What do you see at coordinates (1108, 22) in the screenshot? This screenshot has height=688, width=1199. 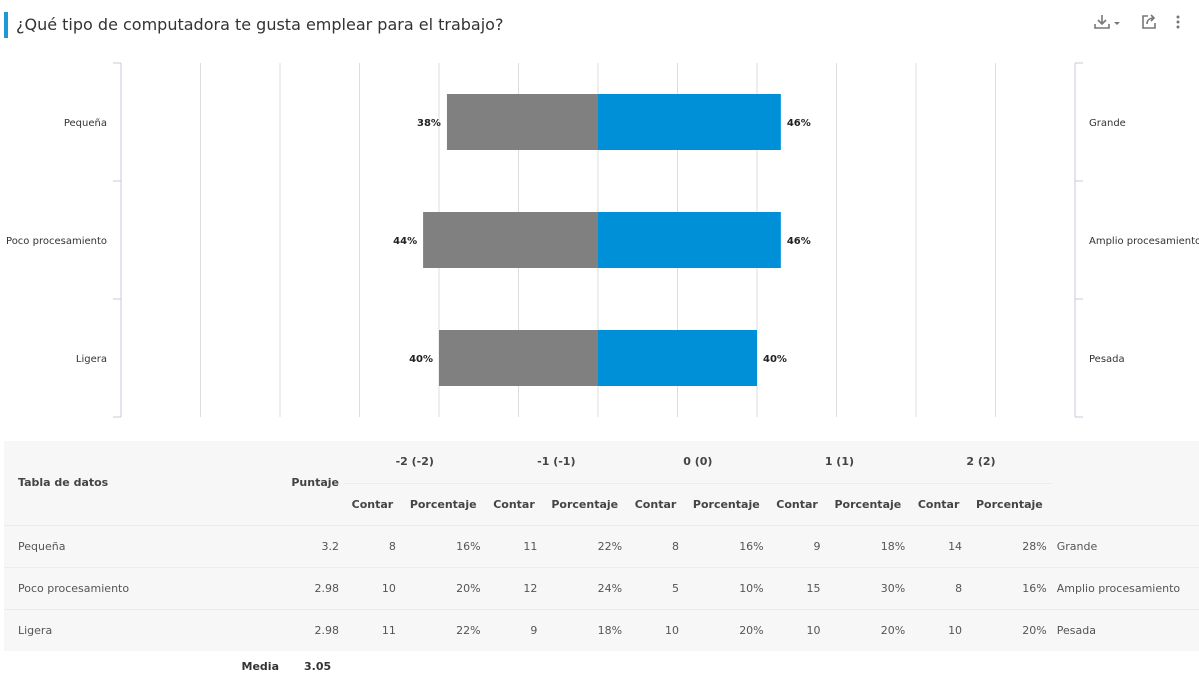 I see `download-icon` at bounding box center [1108, 22].